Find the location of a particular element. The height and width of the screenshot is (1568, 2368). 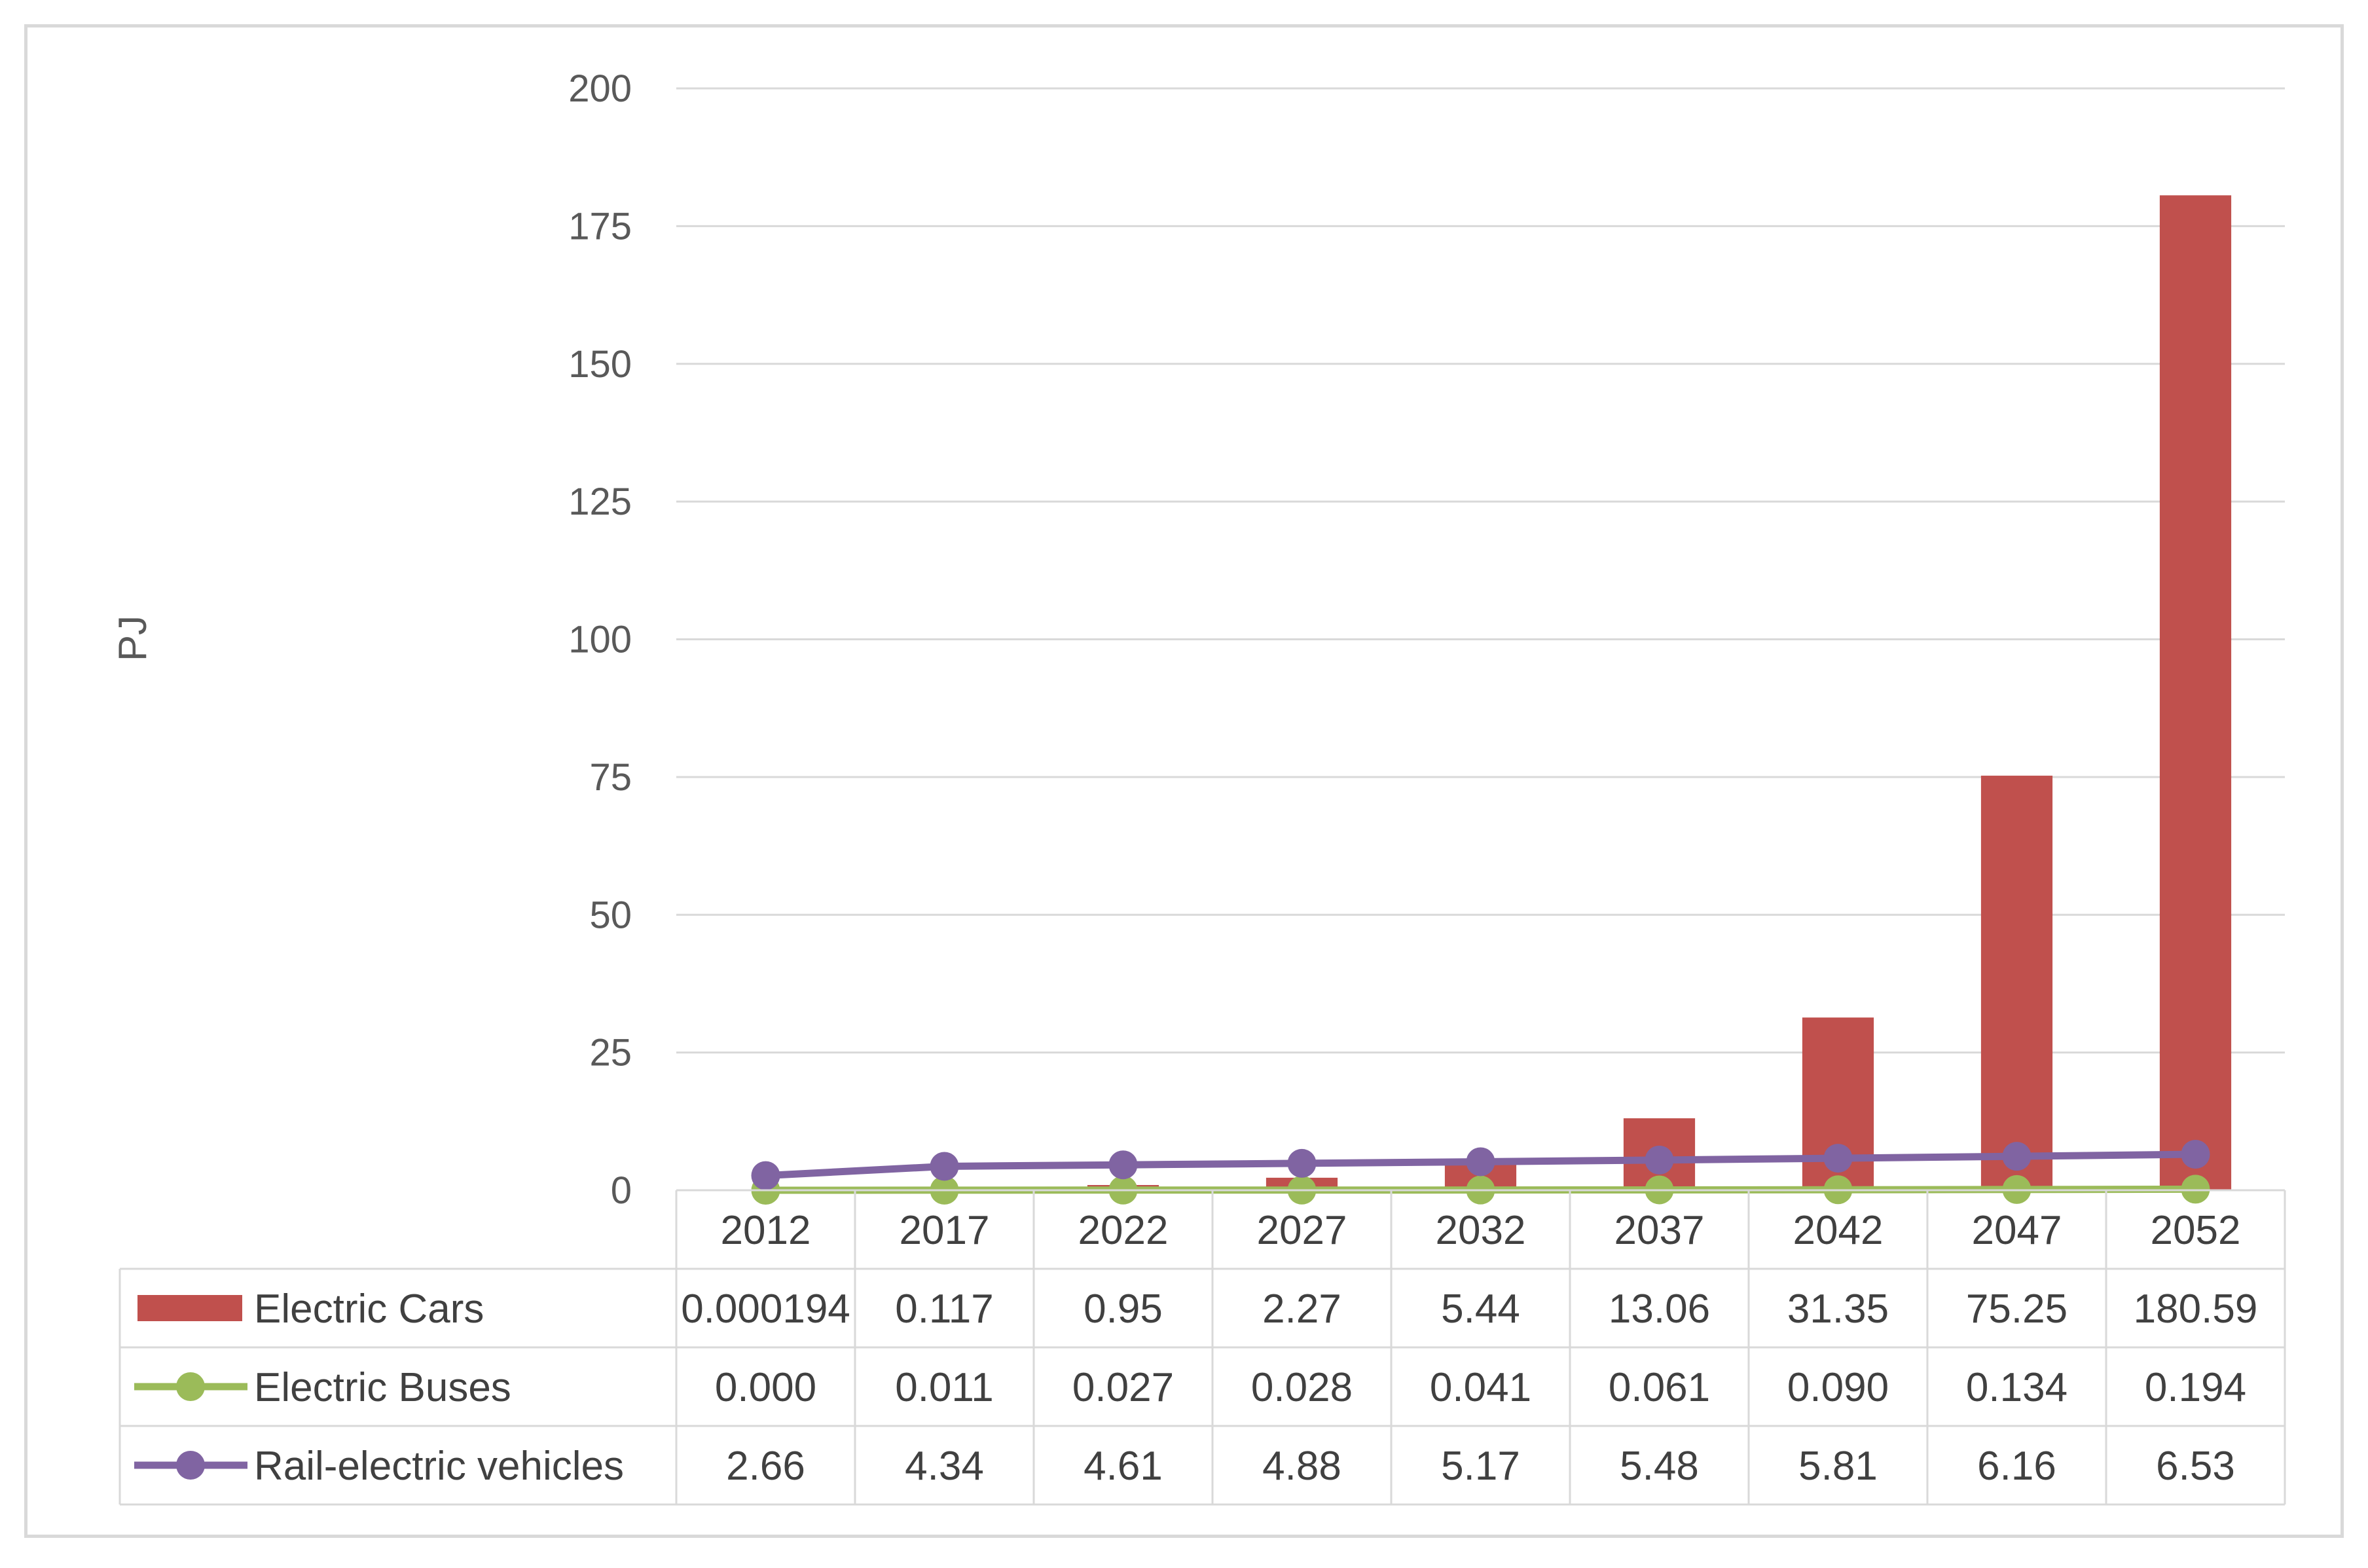

table-cell: 5.17 is located at coordinates (1480, 1466).